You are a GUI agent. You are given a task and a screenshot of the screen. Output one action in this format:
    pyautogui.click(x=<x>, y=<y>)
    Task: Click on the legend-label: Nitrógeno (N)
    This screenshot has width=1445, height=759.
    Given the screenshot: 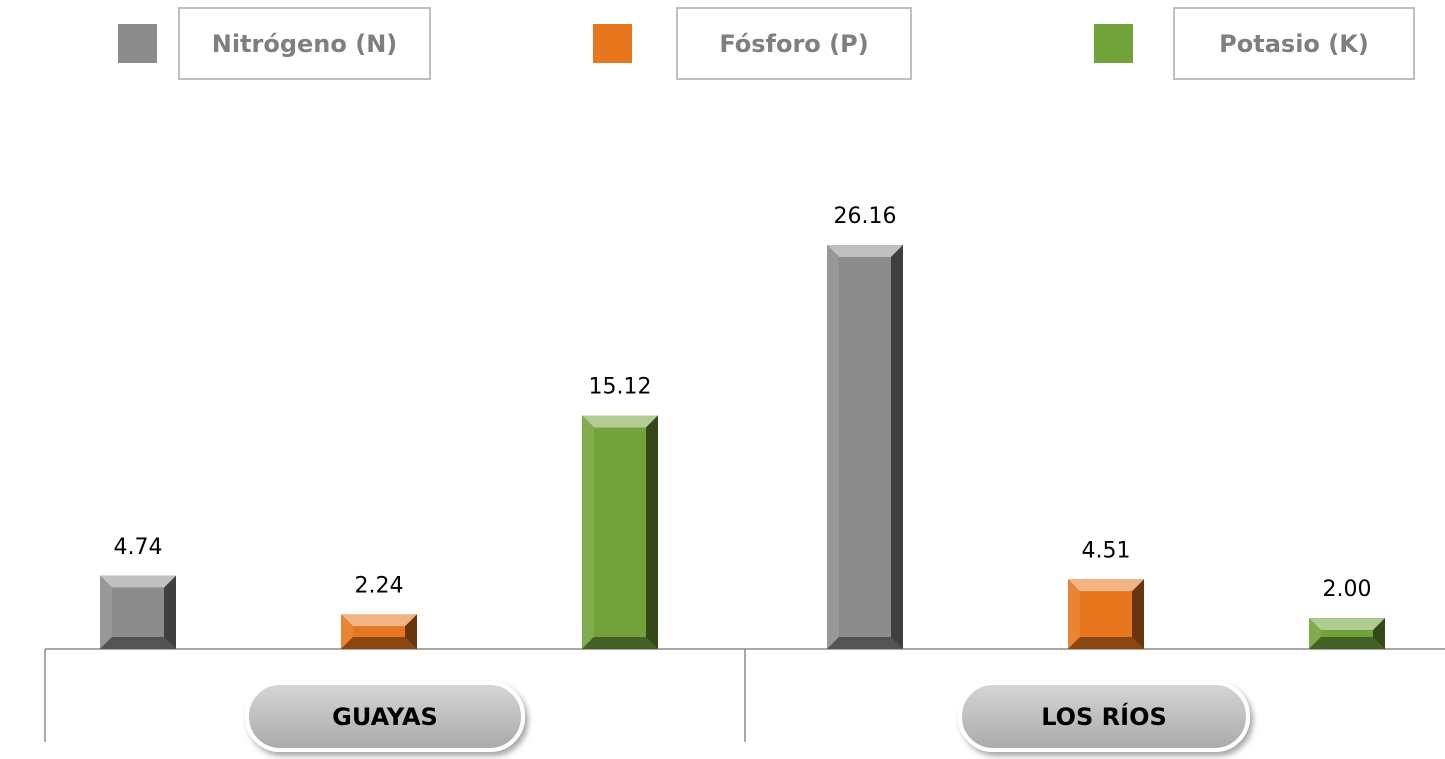 What is the action you would take?
    pyautogui.click(x=305, y=44)
    